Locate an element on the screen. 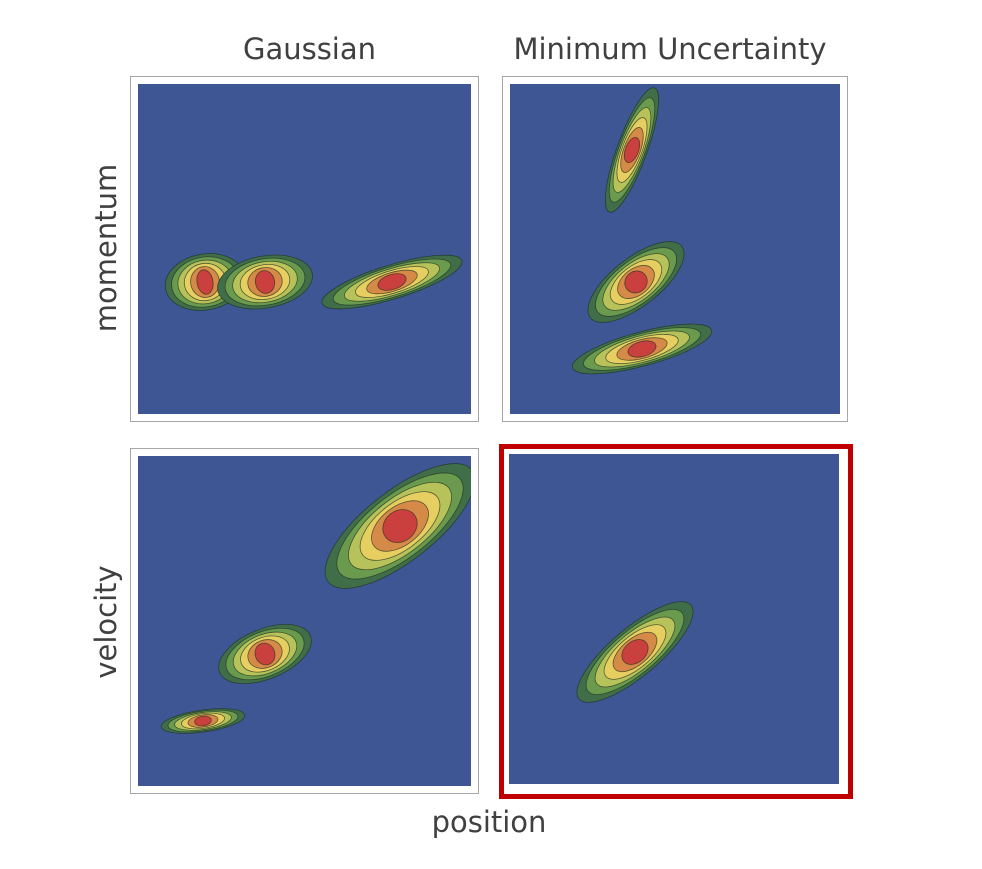 The image size is (982, 869). contour-plot-gaussian-momentum is located at coordinates (304, 249).